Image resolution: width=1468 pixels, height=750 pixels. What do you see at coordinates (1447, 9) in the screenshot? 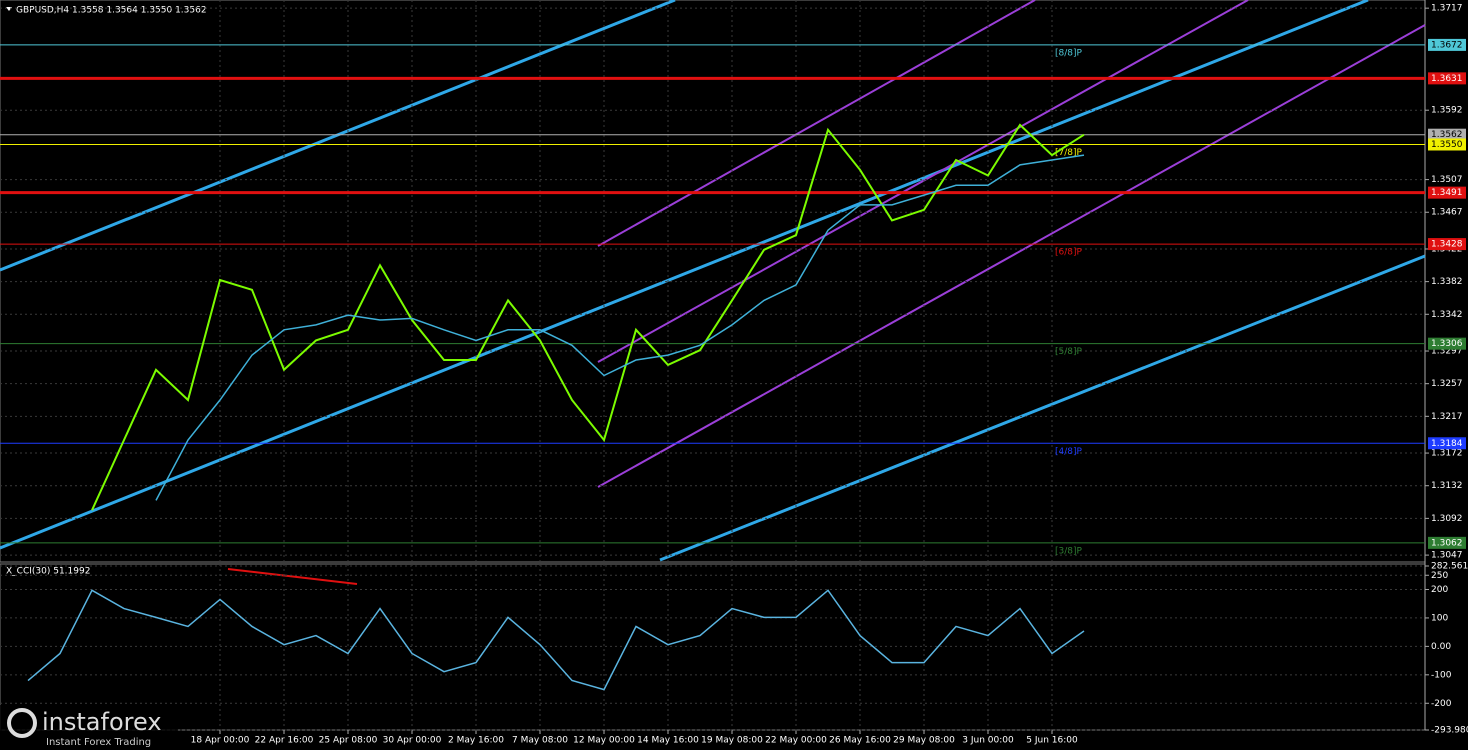
I see `y-tick-label: 1.3717` at bounding box center [1447, 9].